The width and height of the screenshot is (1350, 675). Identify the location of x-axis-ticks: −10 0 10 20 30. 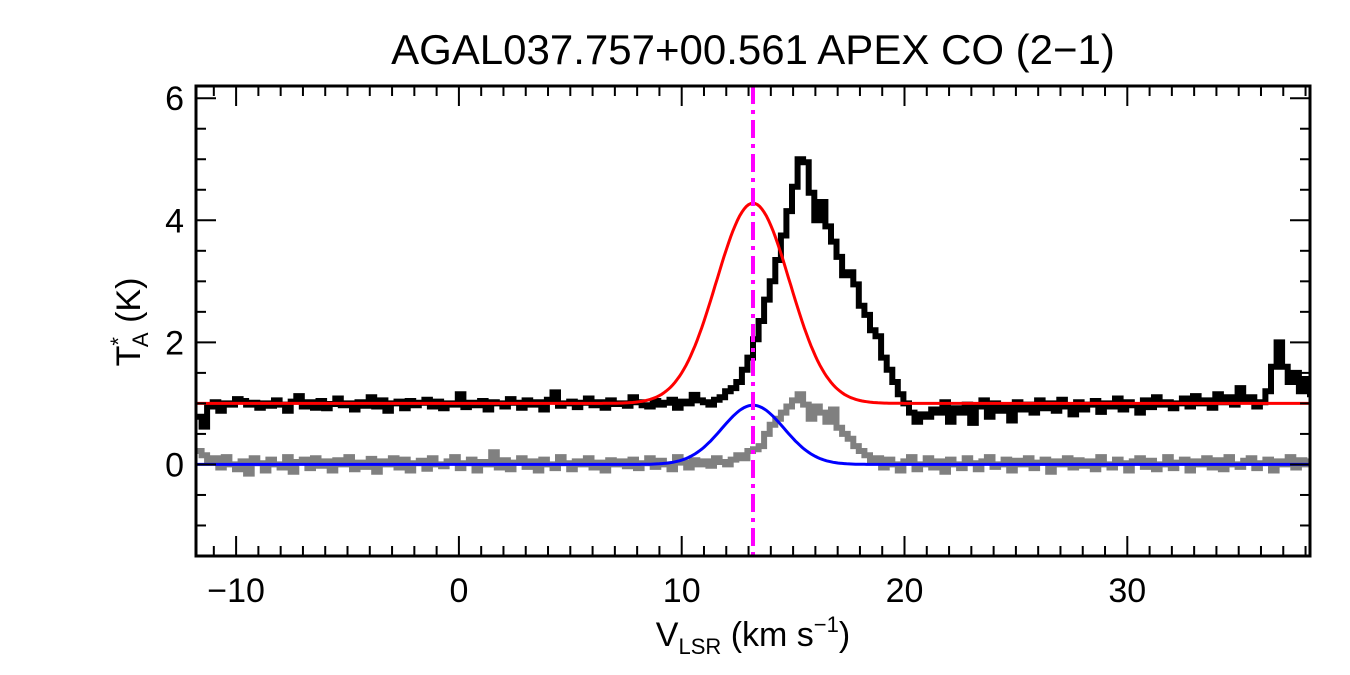
(676, 591).